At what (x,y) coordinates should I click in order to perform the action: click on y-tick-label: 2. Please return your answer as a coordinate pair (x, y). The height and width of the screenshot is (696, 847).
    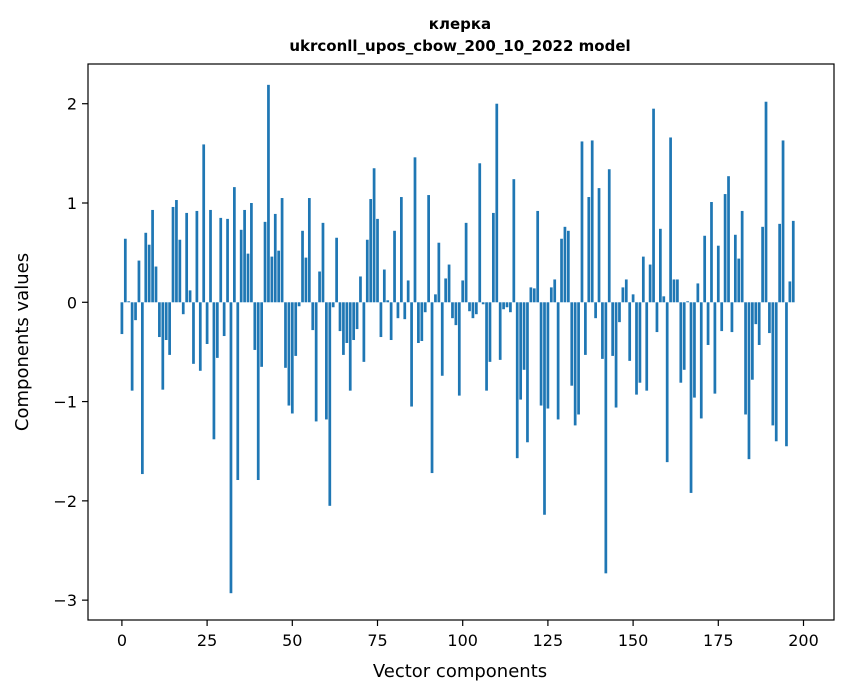
    Looking at the image, I should click on (72, 104).